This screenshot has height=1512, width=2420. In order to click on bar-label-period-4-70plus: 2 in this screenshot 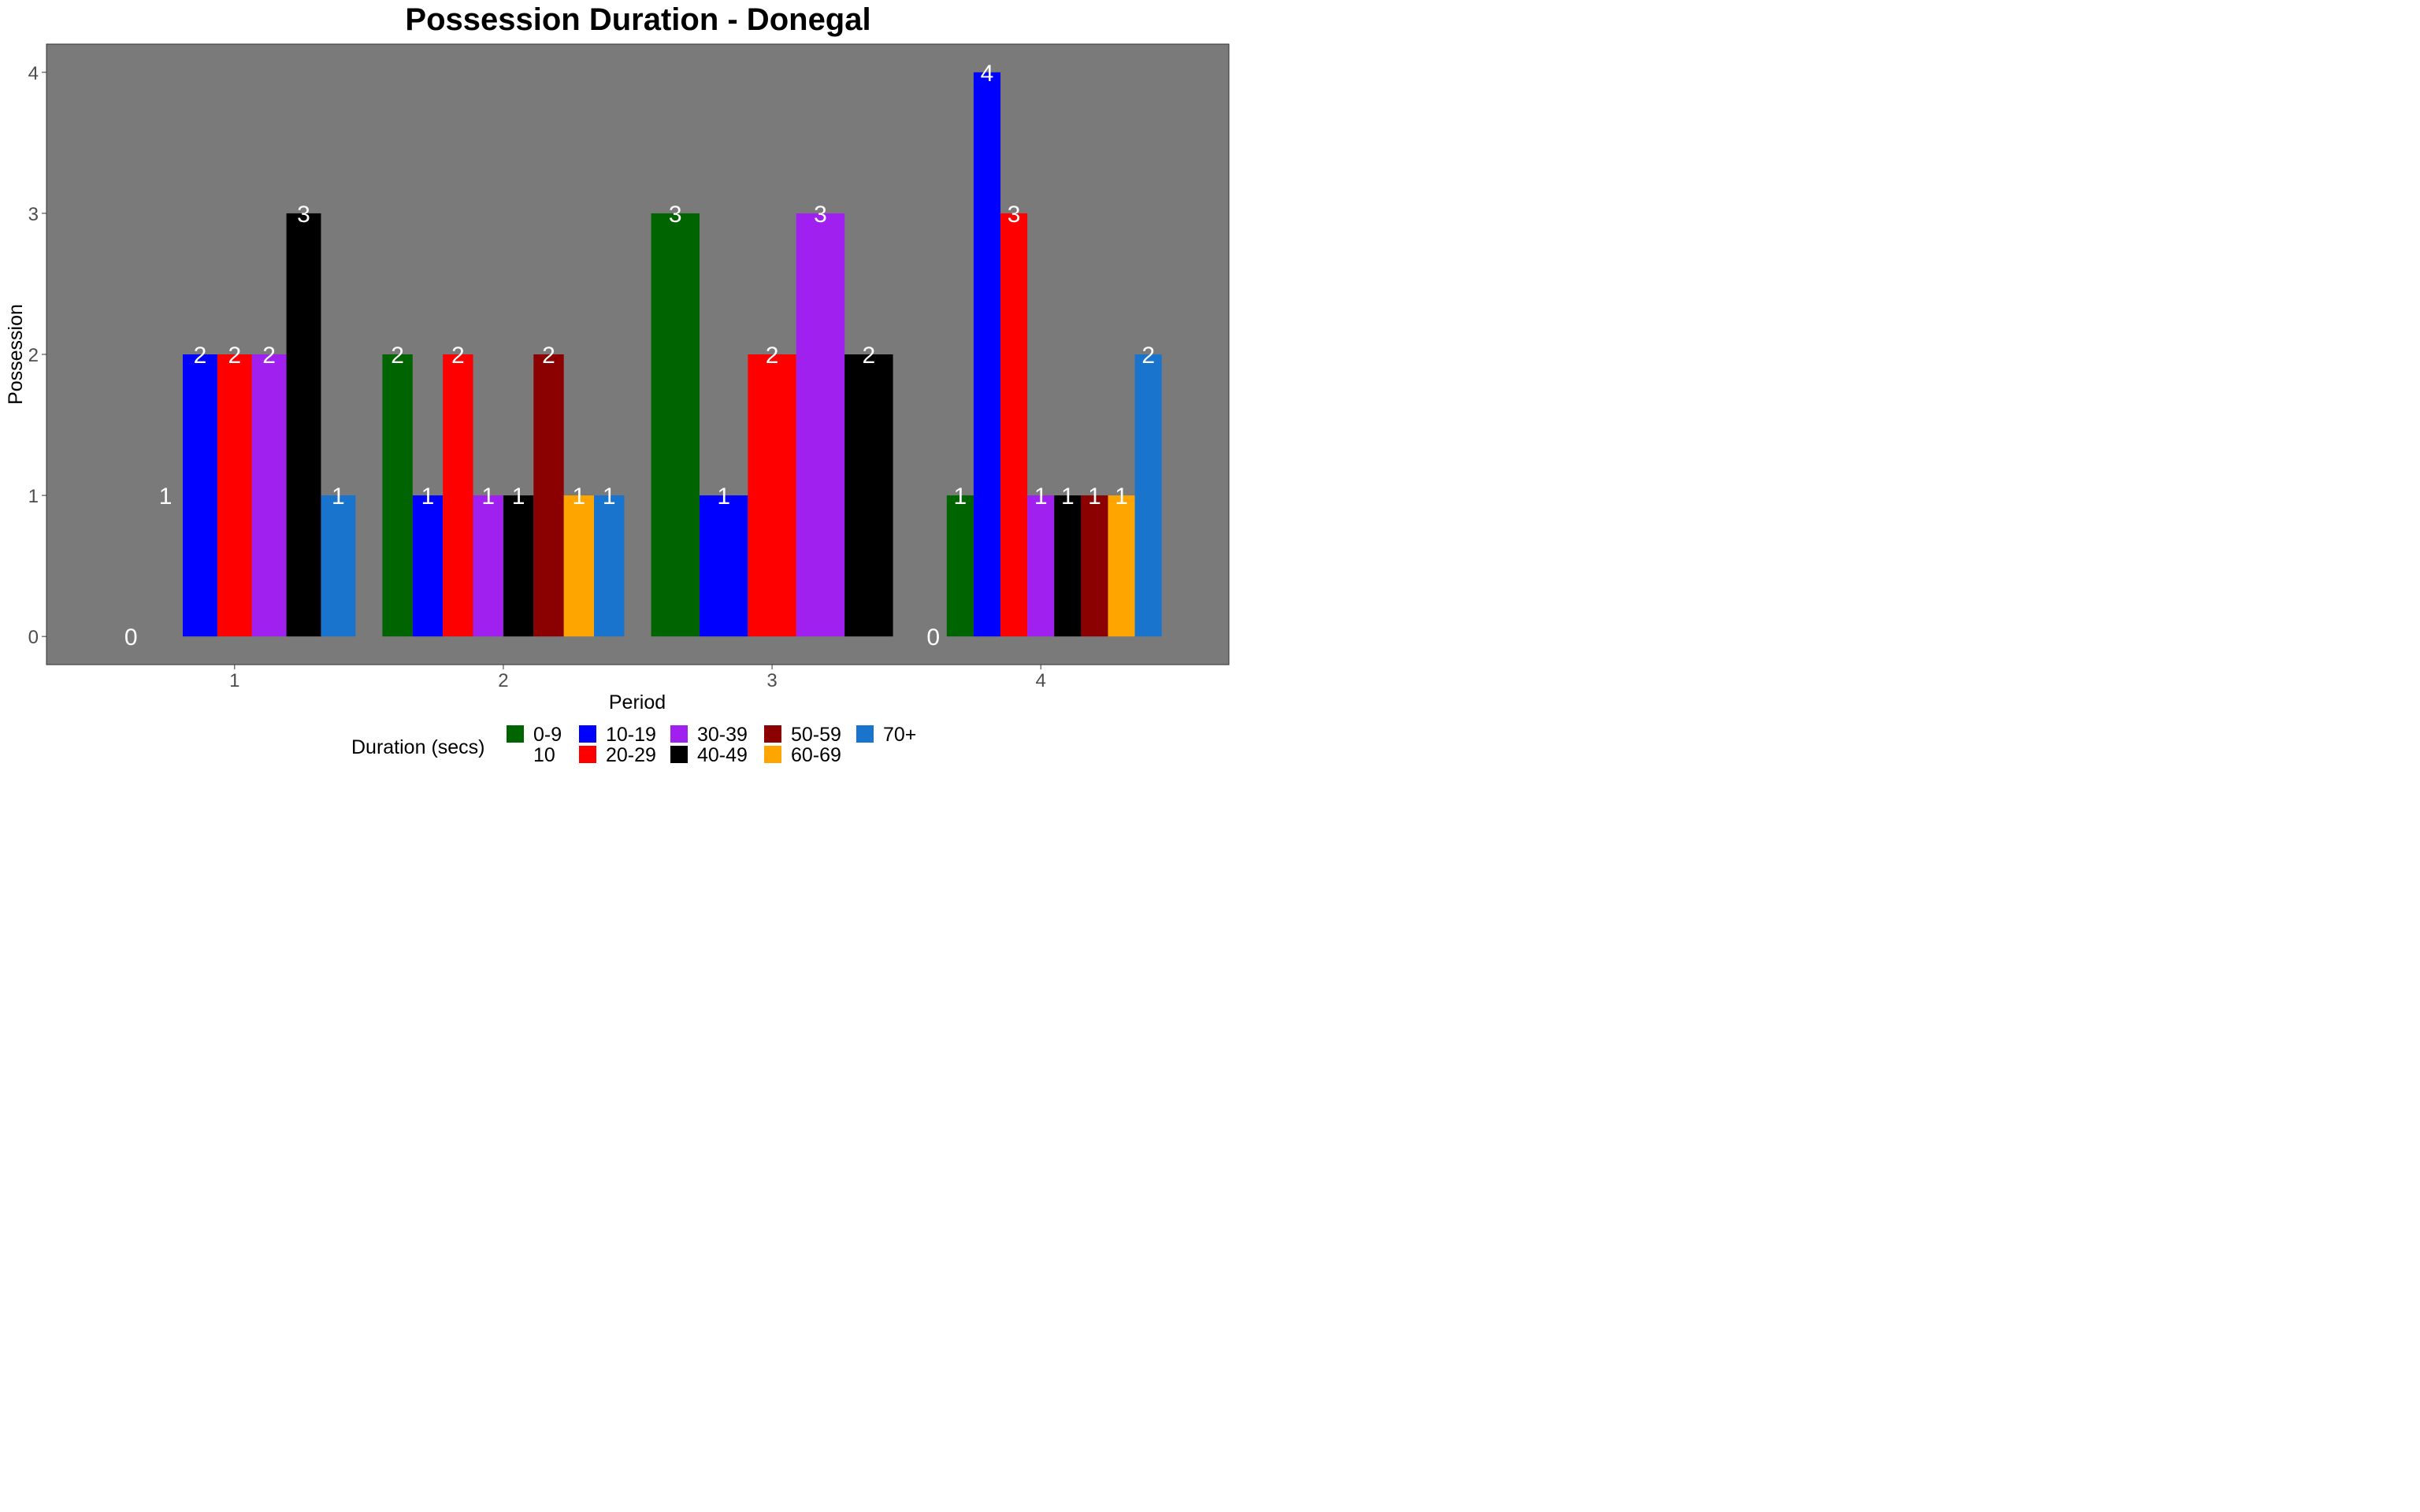, I will do `click(1148, 356)`.